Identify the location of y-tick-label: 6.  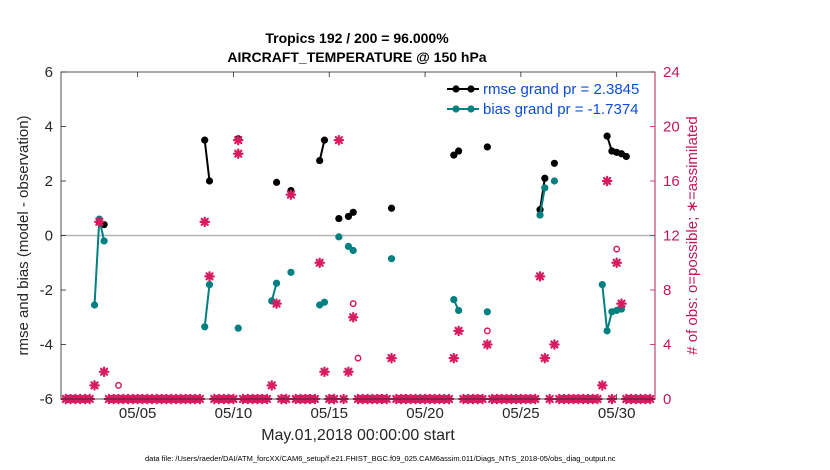
(49, 72).